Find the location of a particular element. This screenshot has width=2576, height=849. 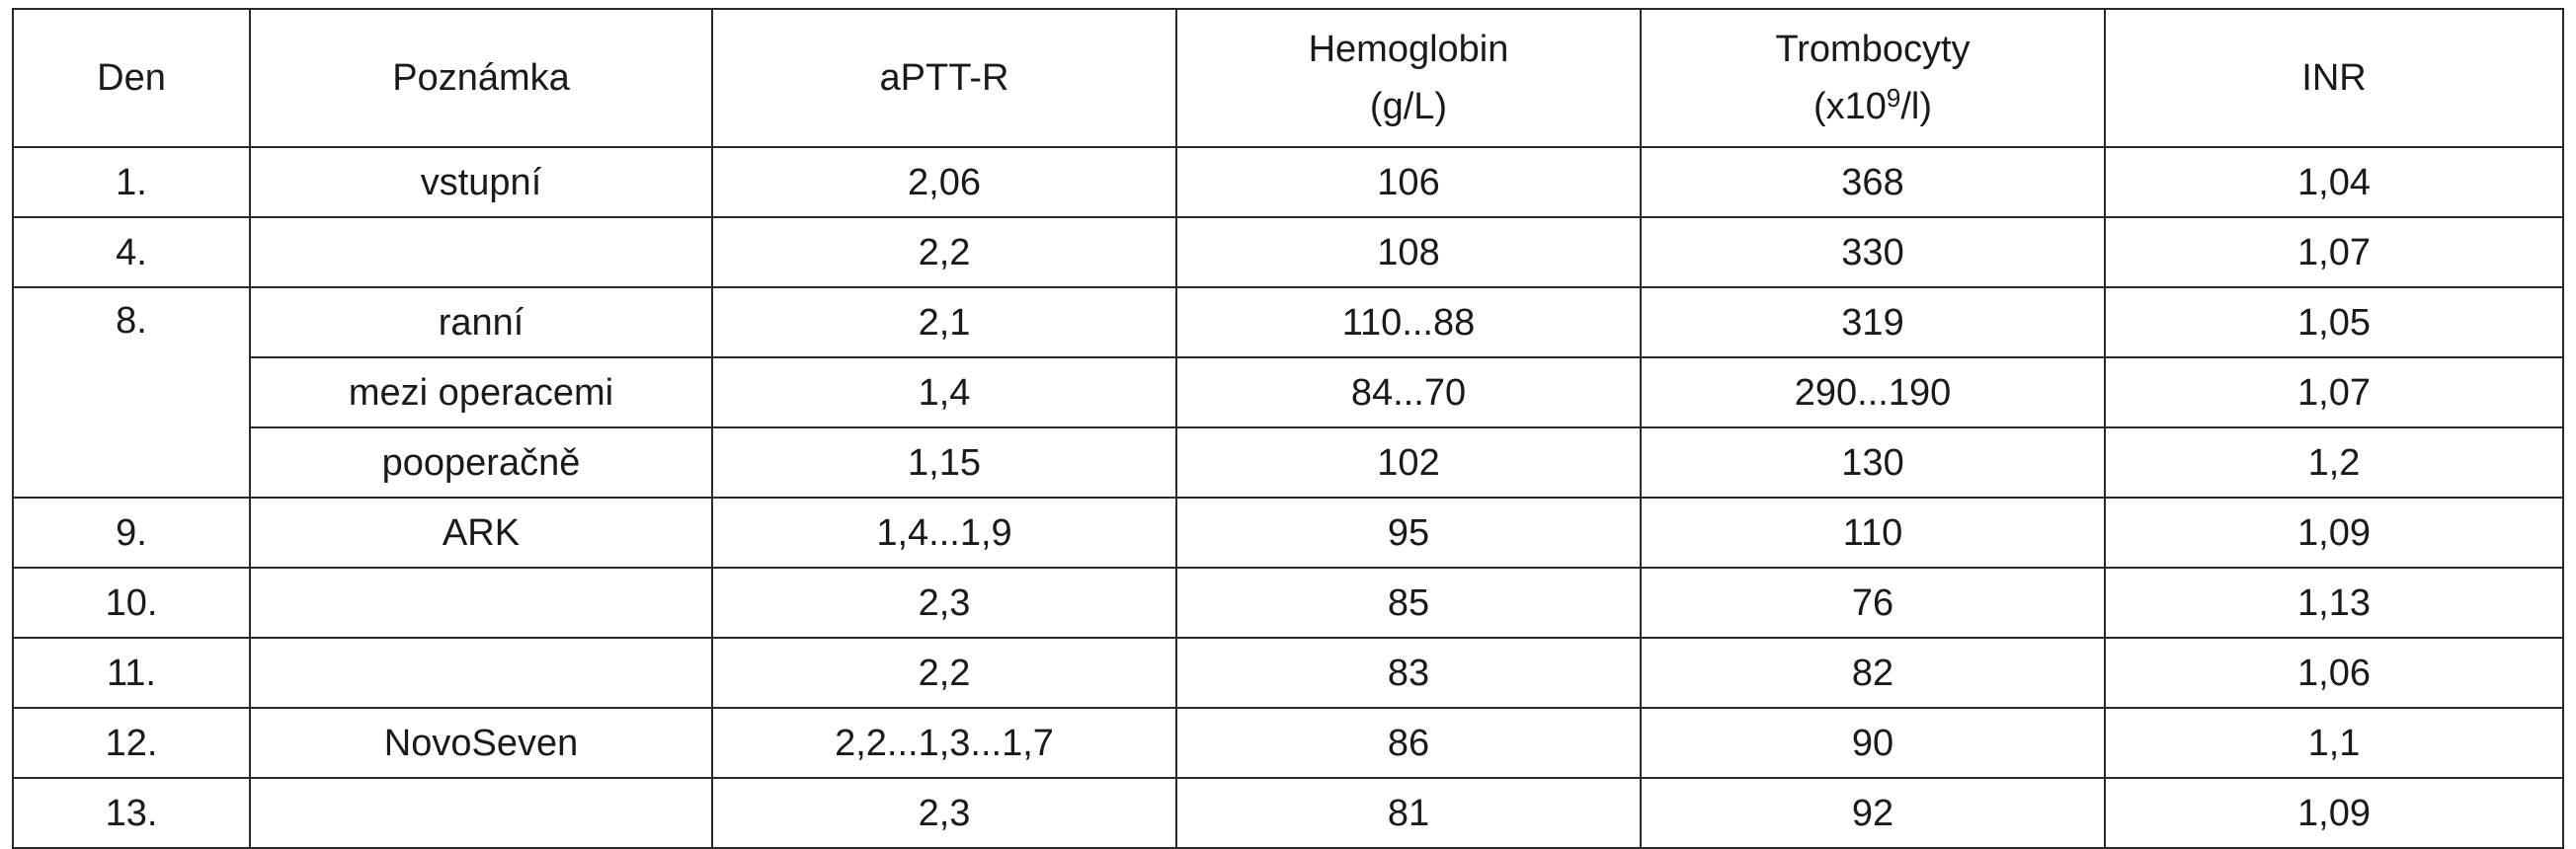

table-row: 9. ARK 1,4...1,9 95 110 1,09 is located at coordinates (1288, 533).